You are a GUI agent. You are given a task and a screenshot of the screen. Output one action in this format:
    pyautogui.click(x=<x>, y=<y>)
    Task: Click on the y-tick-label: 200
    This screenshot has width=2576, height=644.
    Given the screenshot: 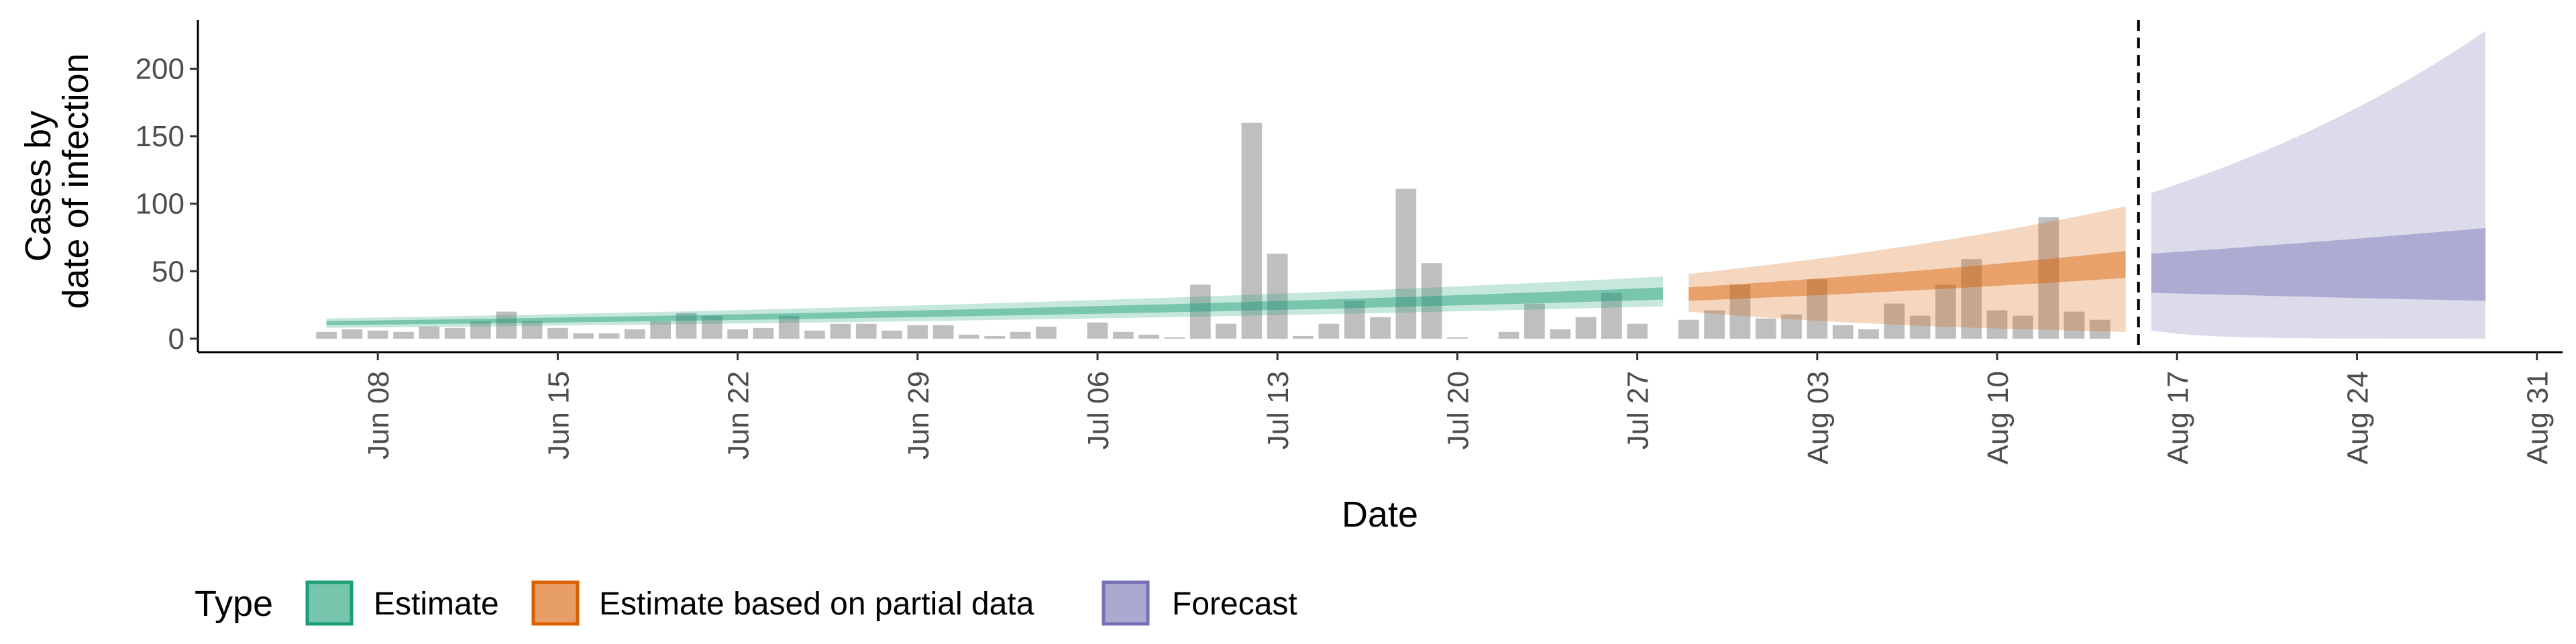 What is the action you would take?
    pyautogui.click(x=160, y=68)
    